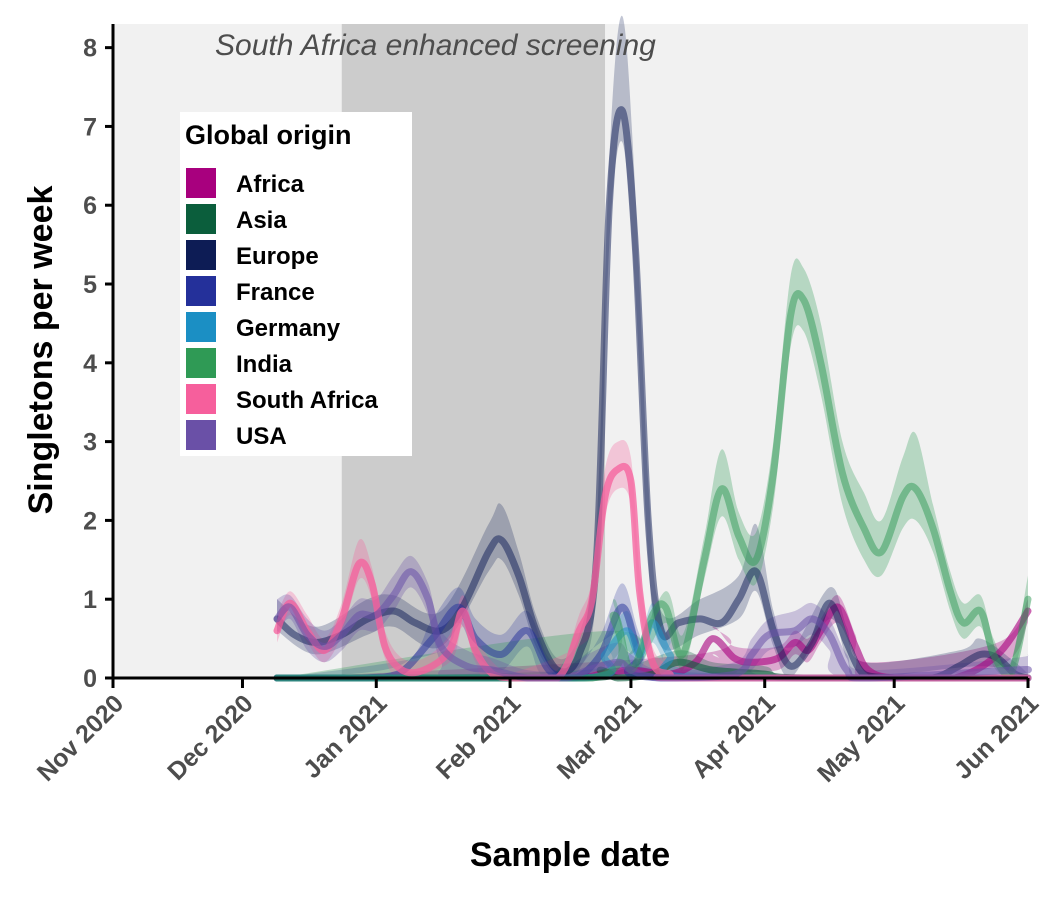 The width and height of the screenshot is (1050, 900). What do you see at coordinates (201, 255) in the screenshot?
I see `legend-swatch-europe` at bounding box center [201, 255].